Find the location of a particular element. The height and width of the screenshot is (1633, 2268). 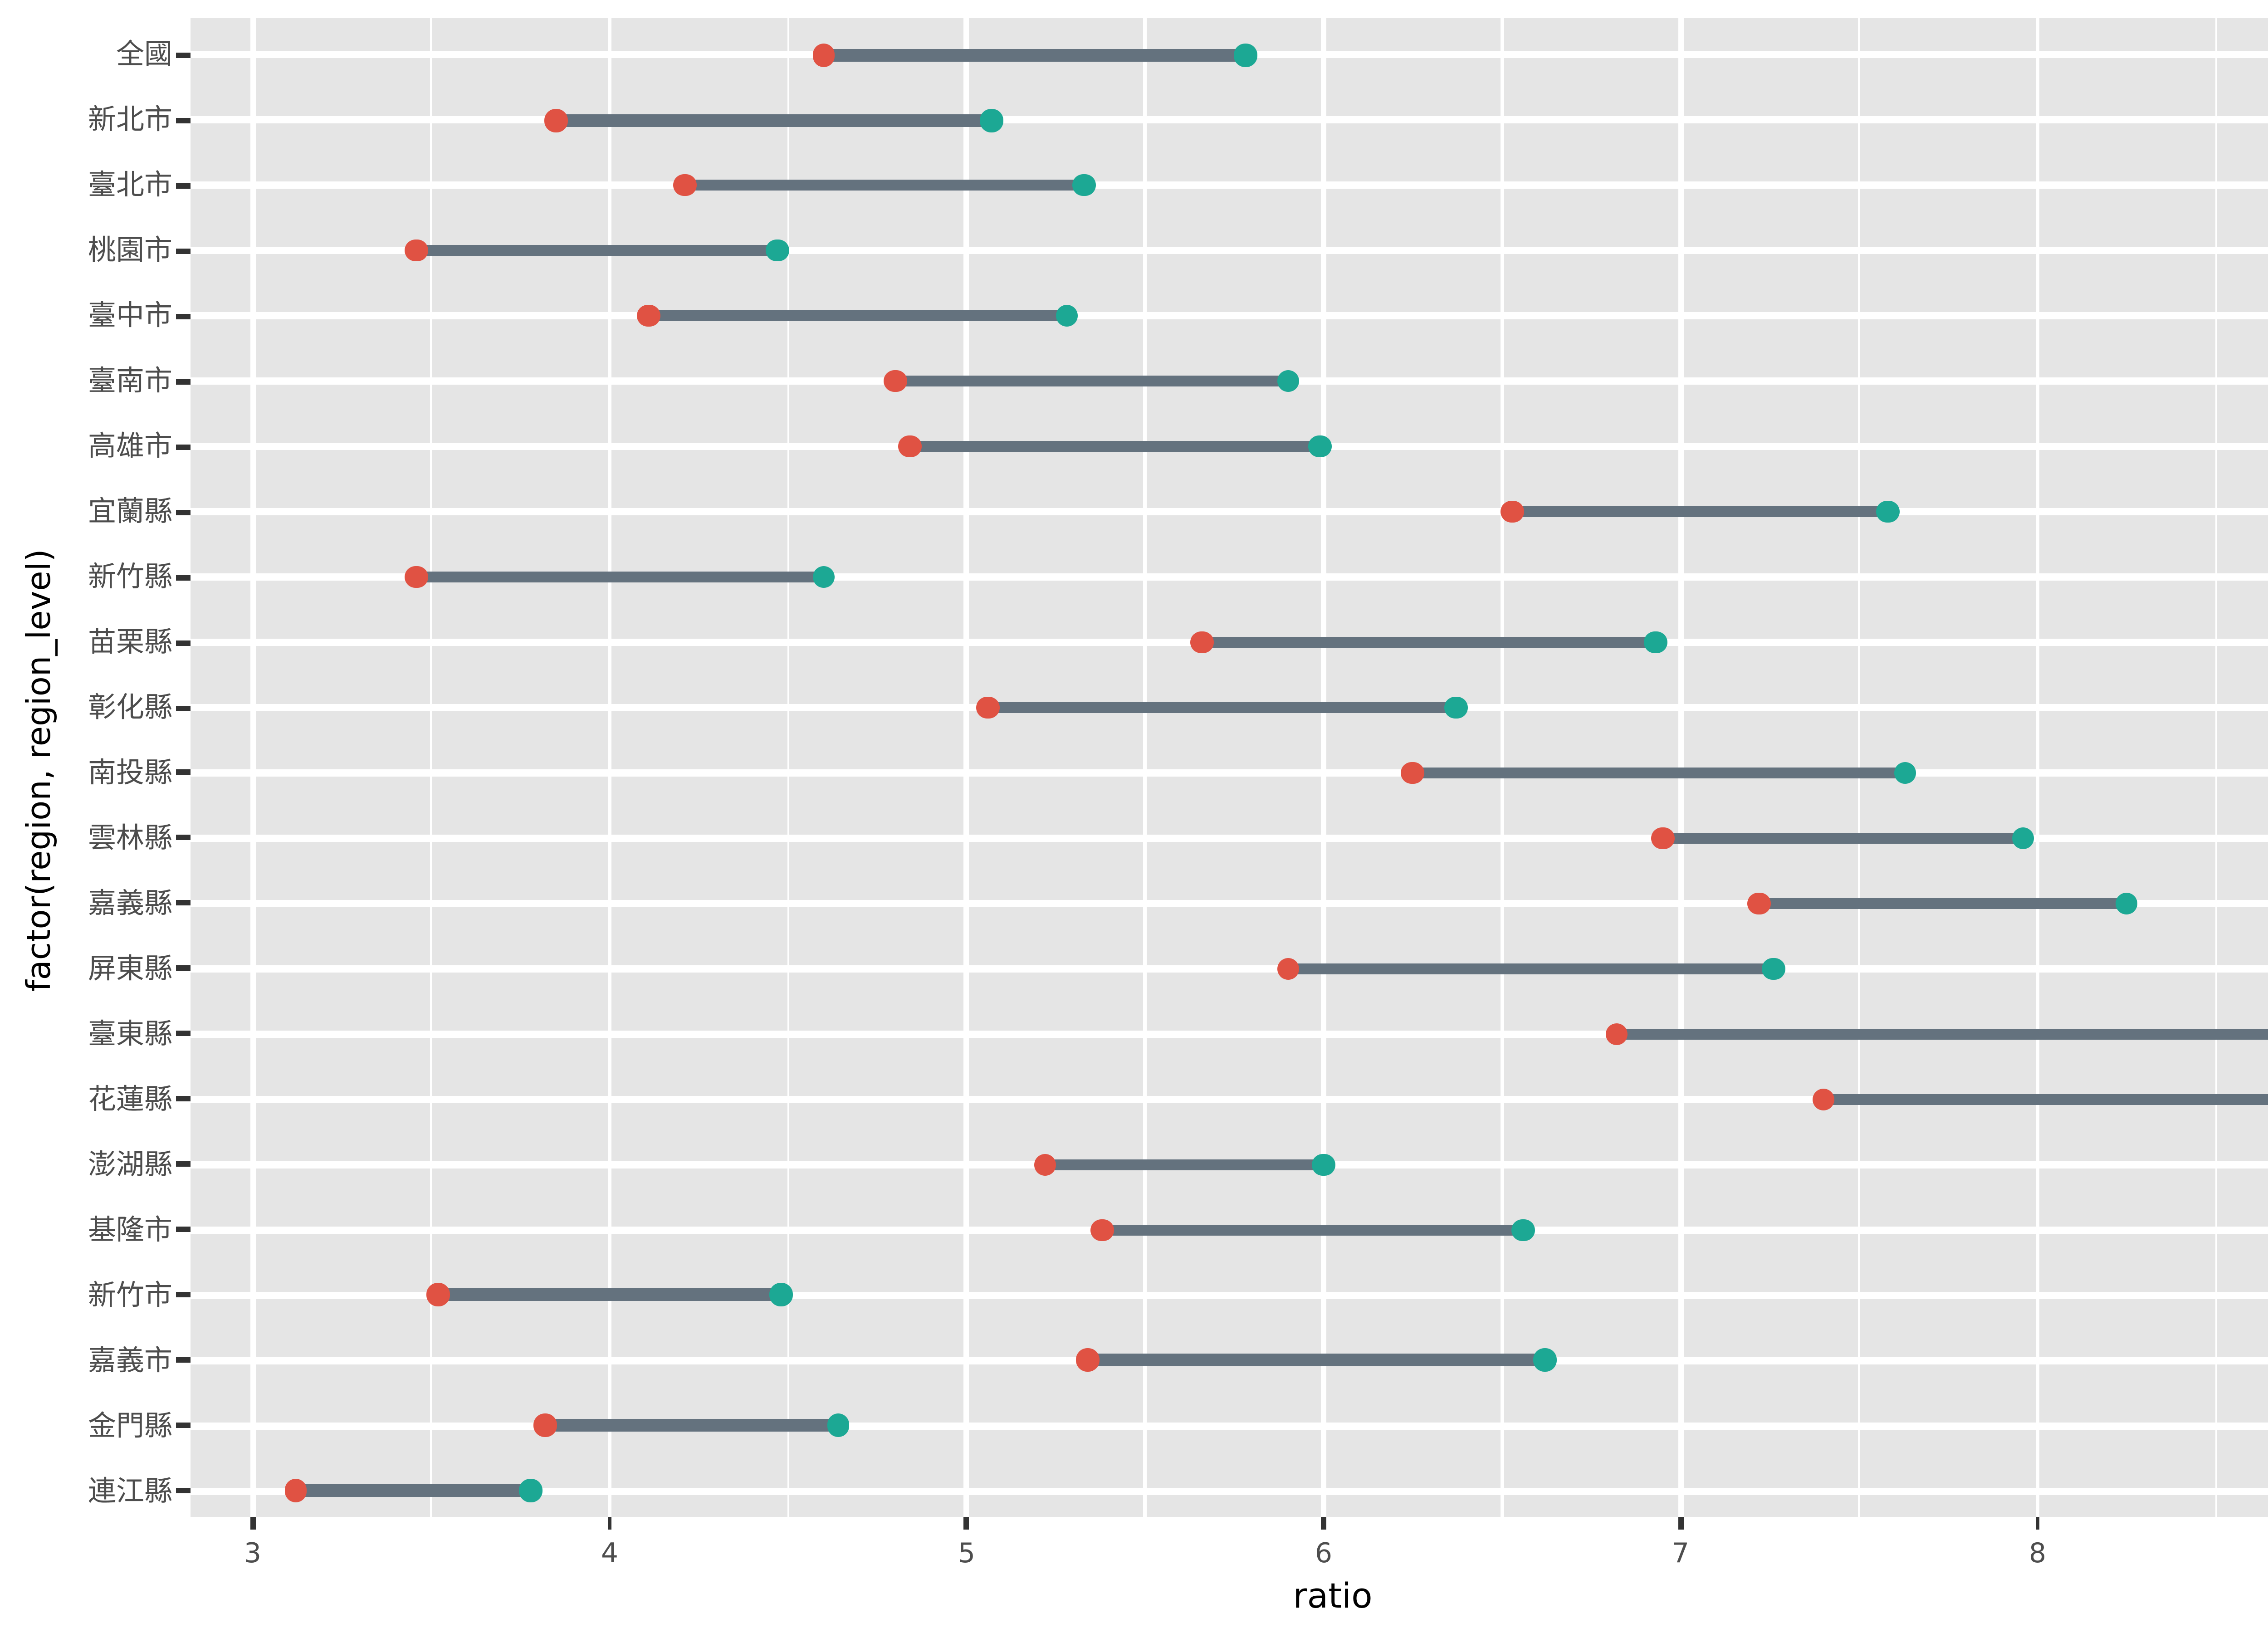

x-tick-label: 8 is located at coordinates (2038, 1553).